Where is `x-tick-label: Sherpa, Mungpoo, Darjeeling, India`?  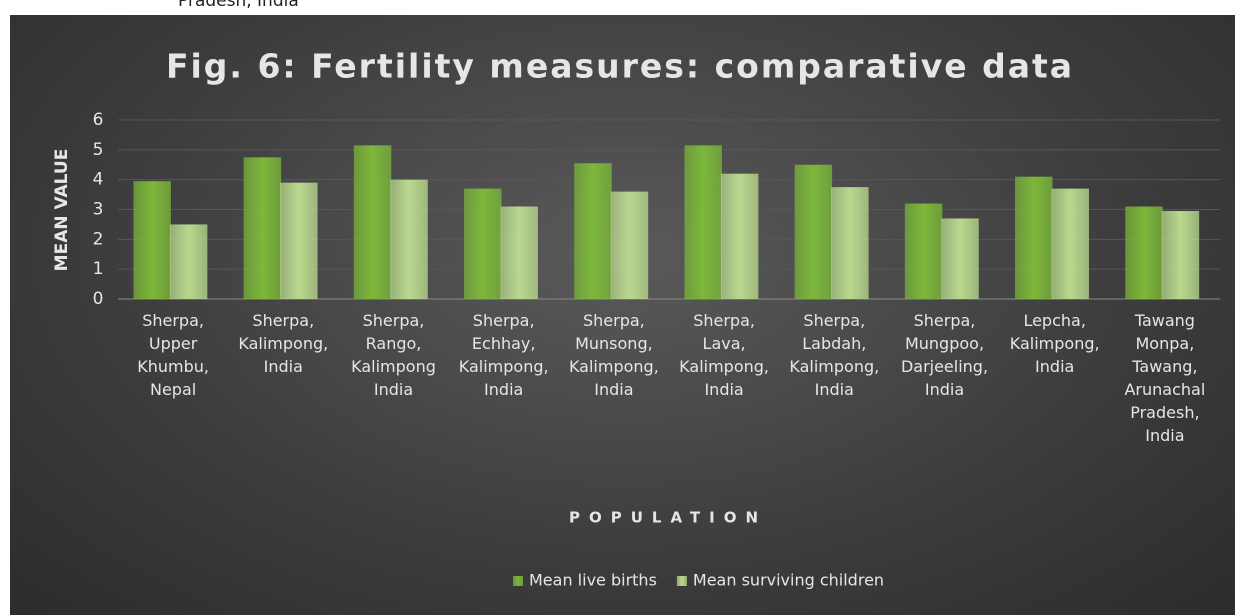 x-tick-label: Sherpa, Mungpoo, Darjeeling, India is located at coordinates (944, 355).